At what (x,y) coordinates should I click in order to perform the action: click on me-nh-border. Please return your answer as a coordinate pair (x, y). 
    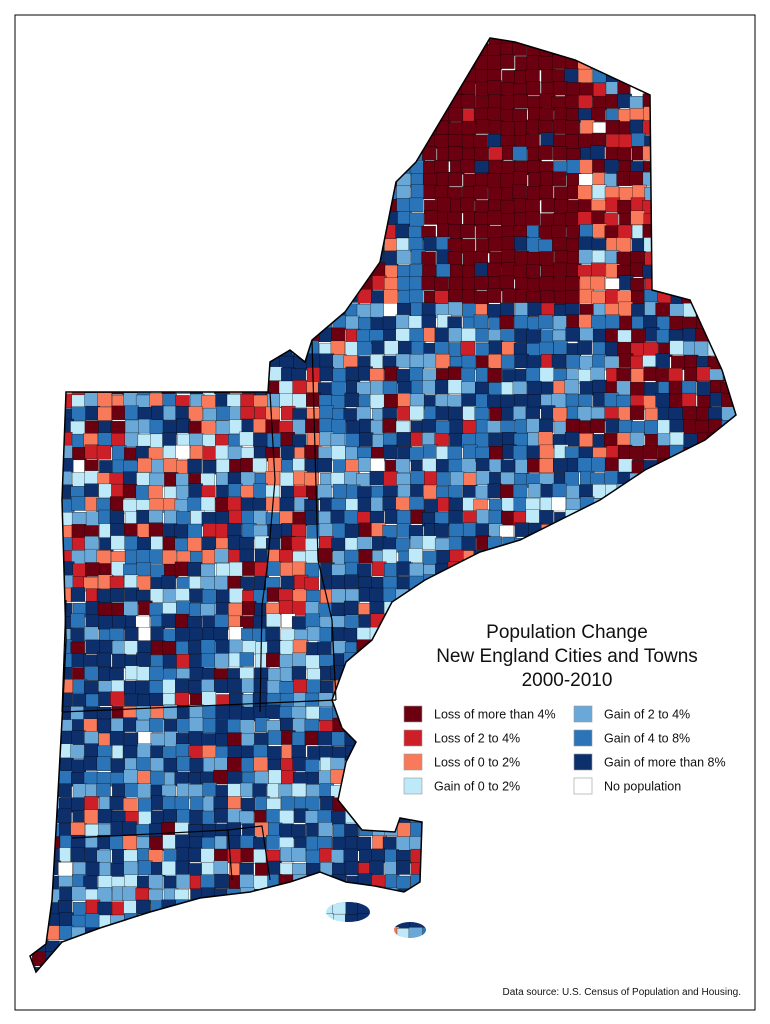
    Looking at the image, I should click on (324, 520).